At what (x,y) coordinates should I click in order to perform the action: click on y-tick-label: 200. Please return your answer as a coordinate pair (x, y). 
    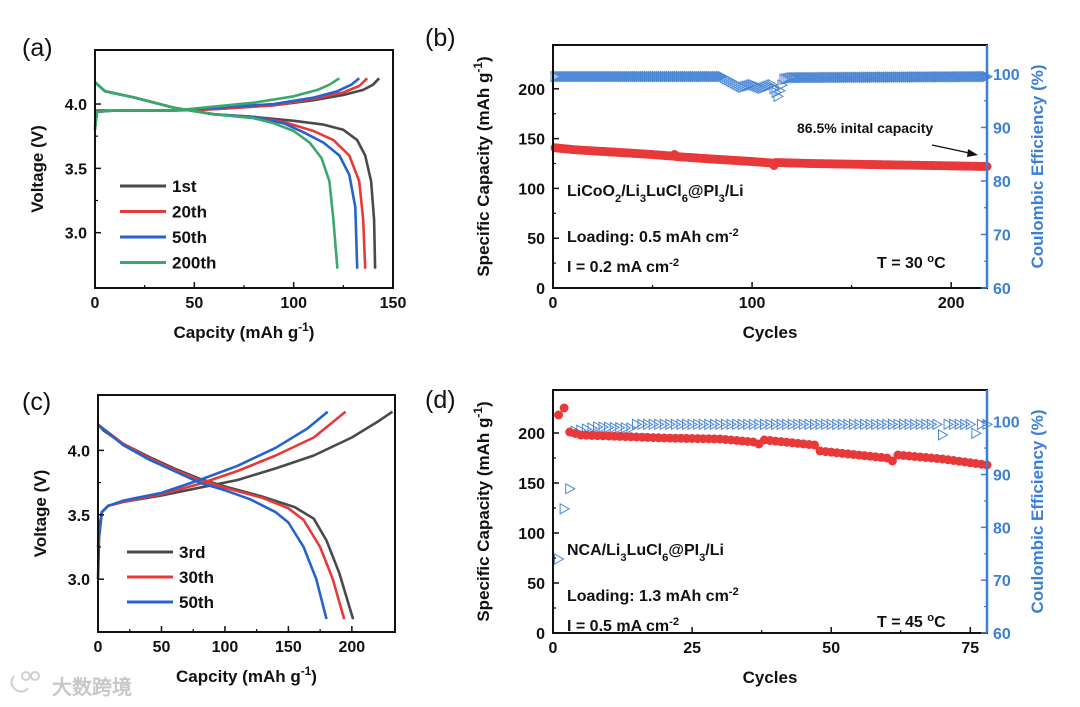
    Looking at the image, I should click on (531, 434).